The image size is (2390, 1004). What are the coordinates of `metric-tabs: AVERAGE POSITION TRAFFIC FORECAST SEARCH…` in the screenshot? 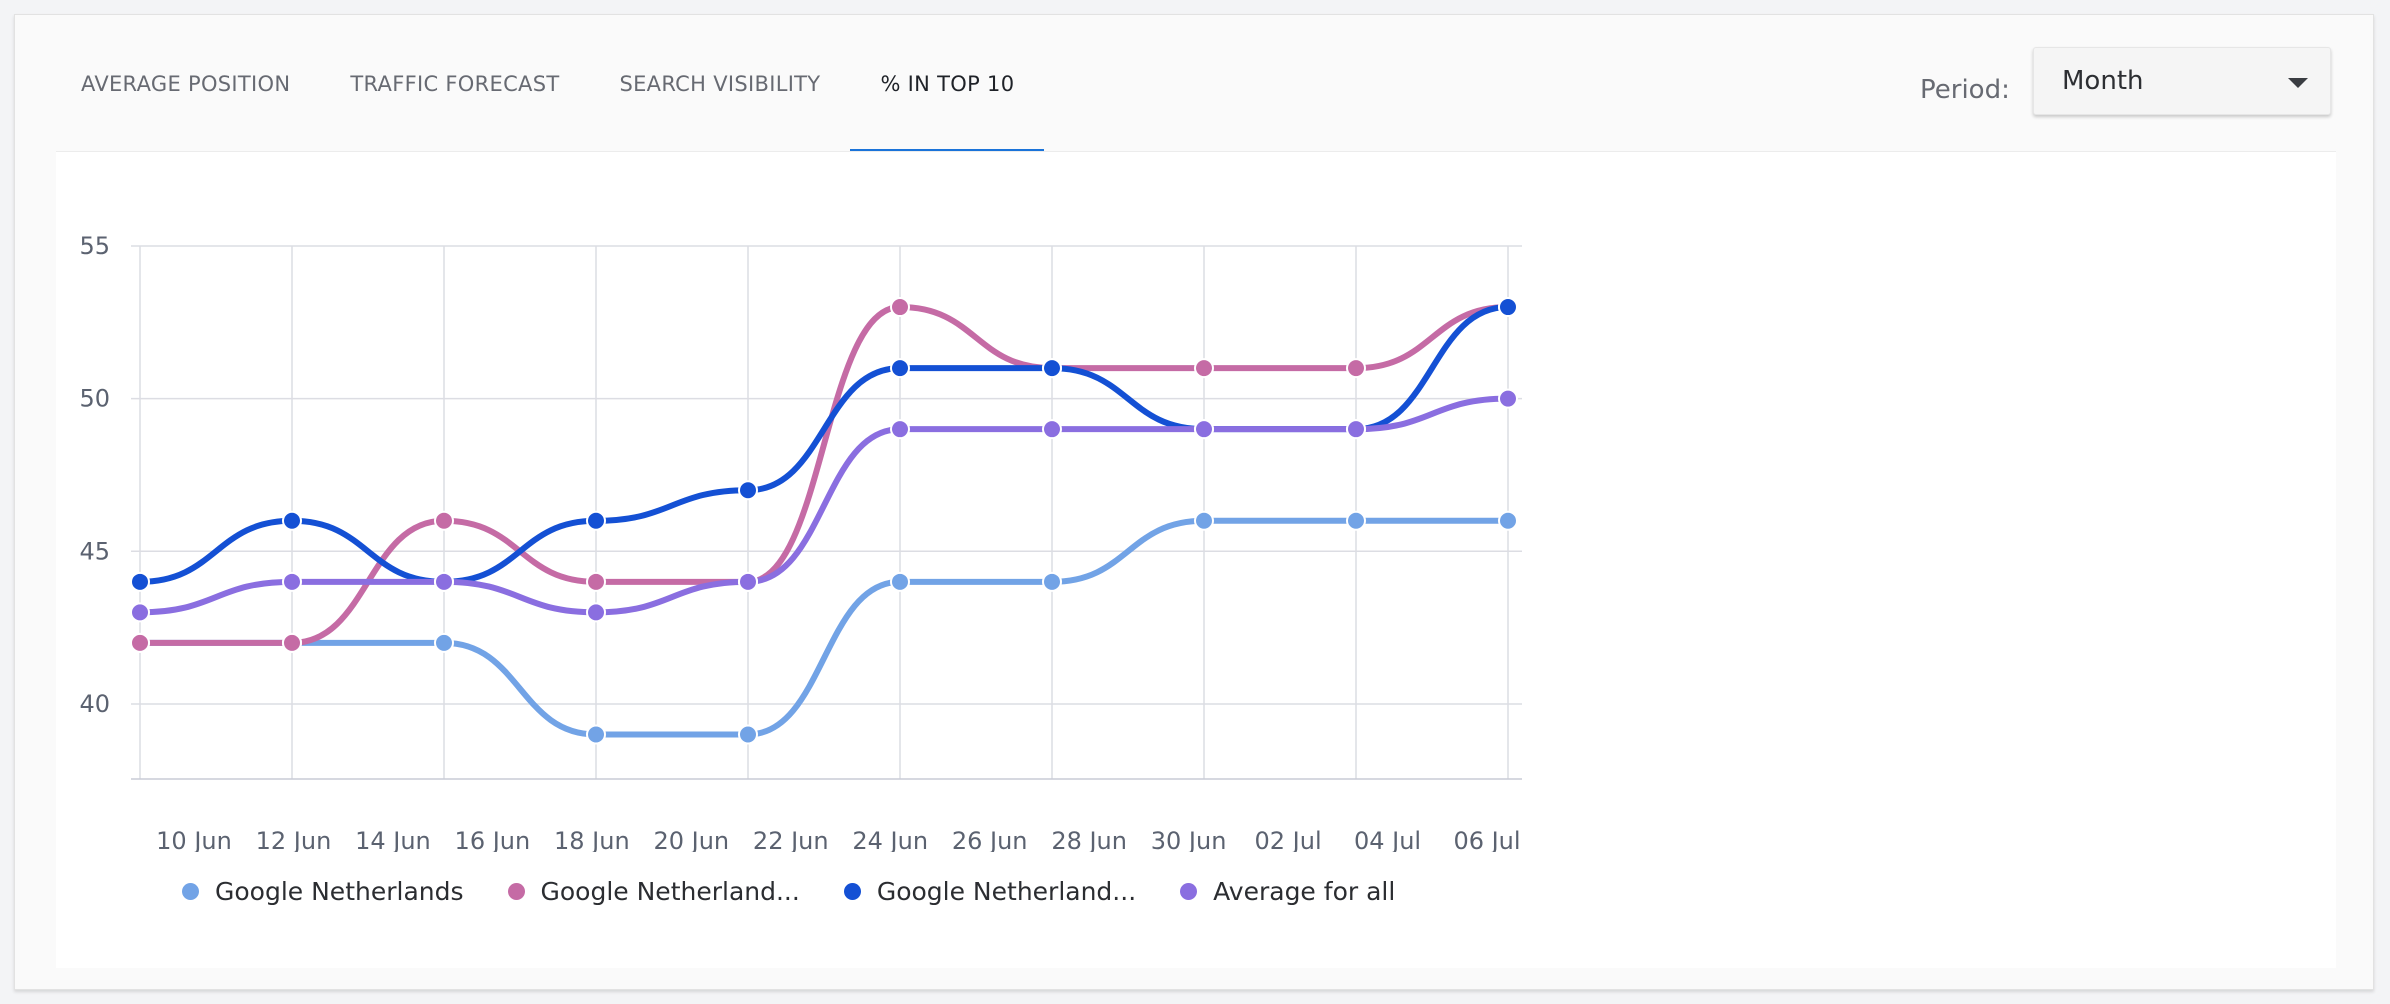 It's located at (548, 85).